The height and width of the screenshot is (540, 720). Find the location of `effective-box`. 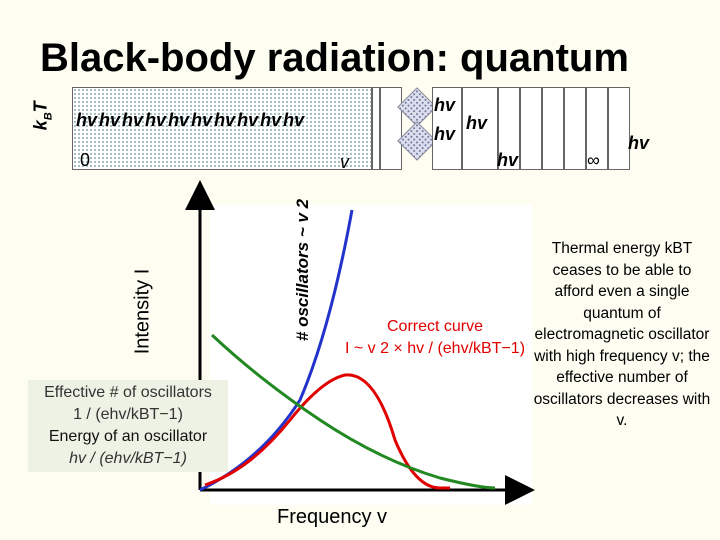

effective-box is located at coordinates (128, 426).